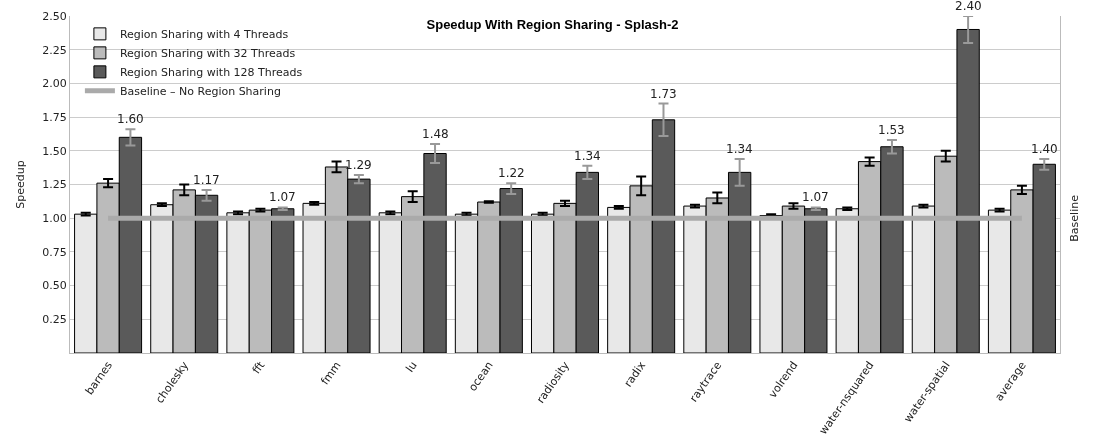 Image resolution: width=1105 pixels, height=448 pixels. What do you see at coordinates (54, 117) in the screenshot?
I see `y-tick-label: 1.75` at bounding box center [54, 117].